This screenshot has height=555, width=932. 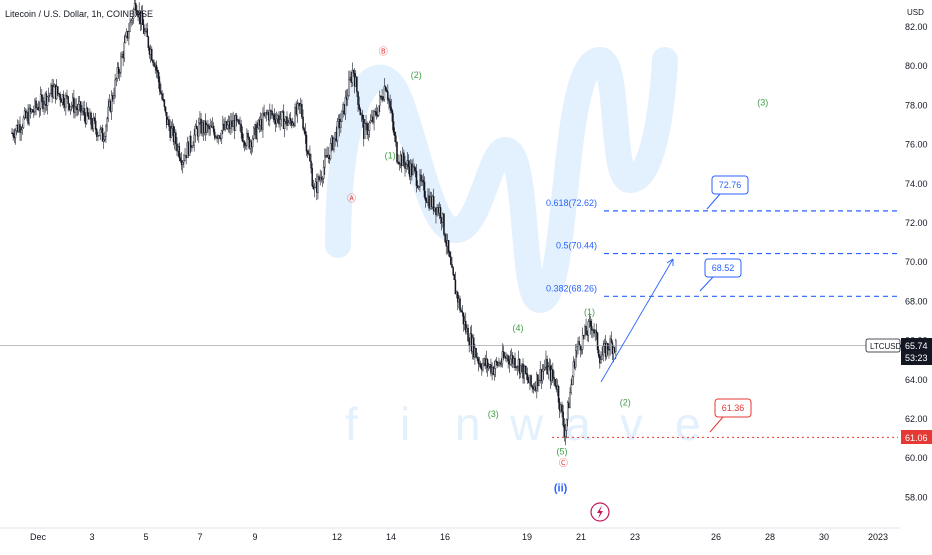 I want to click on y-tick-label: 74.00, so click(x=916, y=184).